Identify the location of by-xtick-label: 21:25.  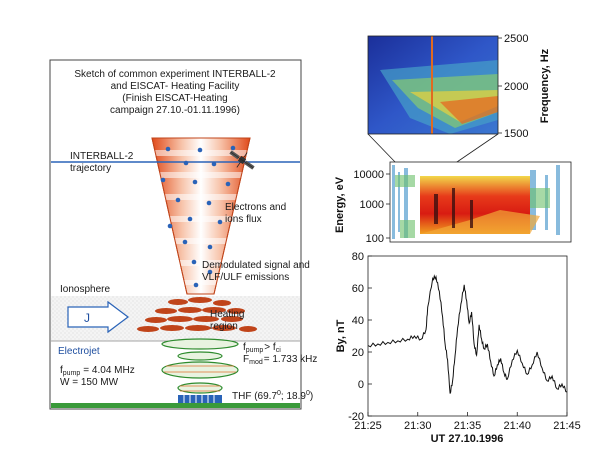
(368, 426).